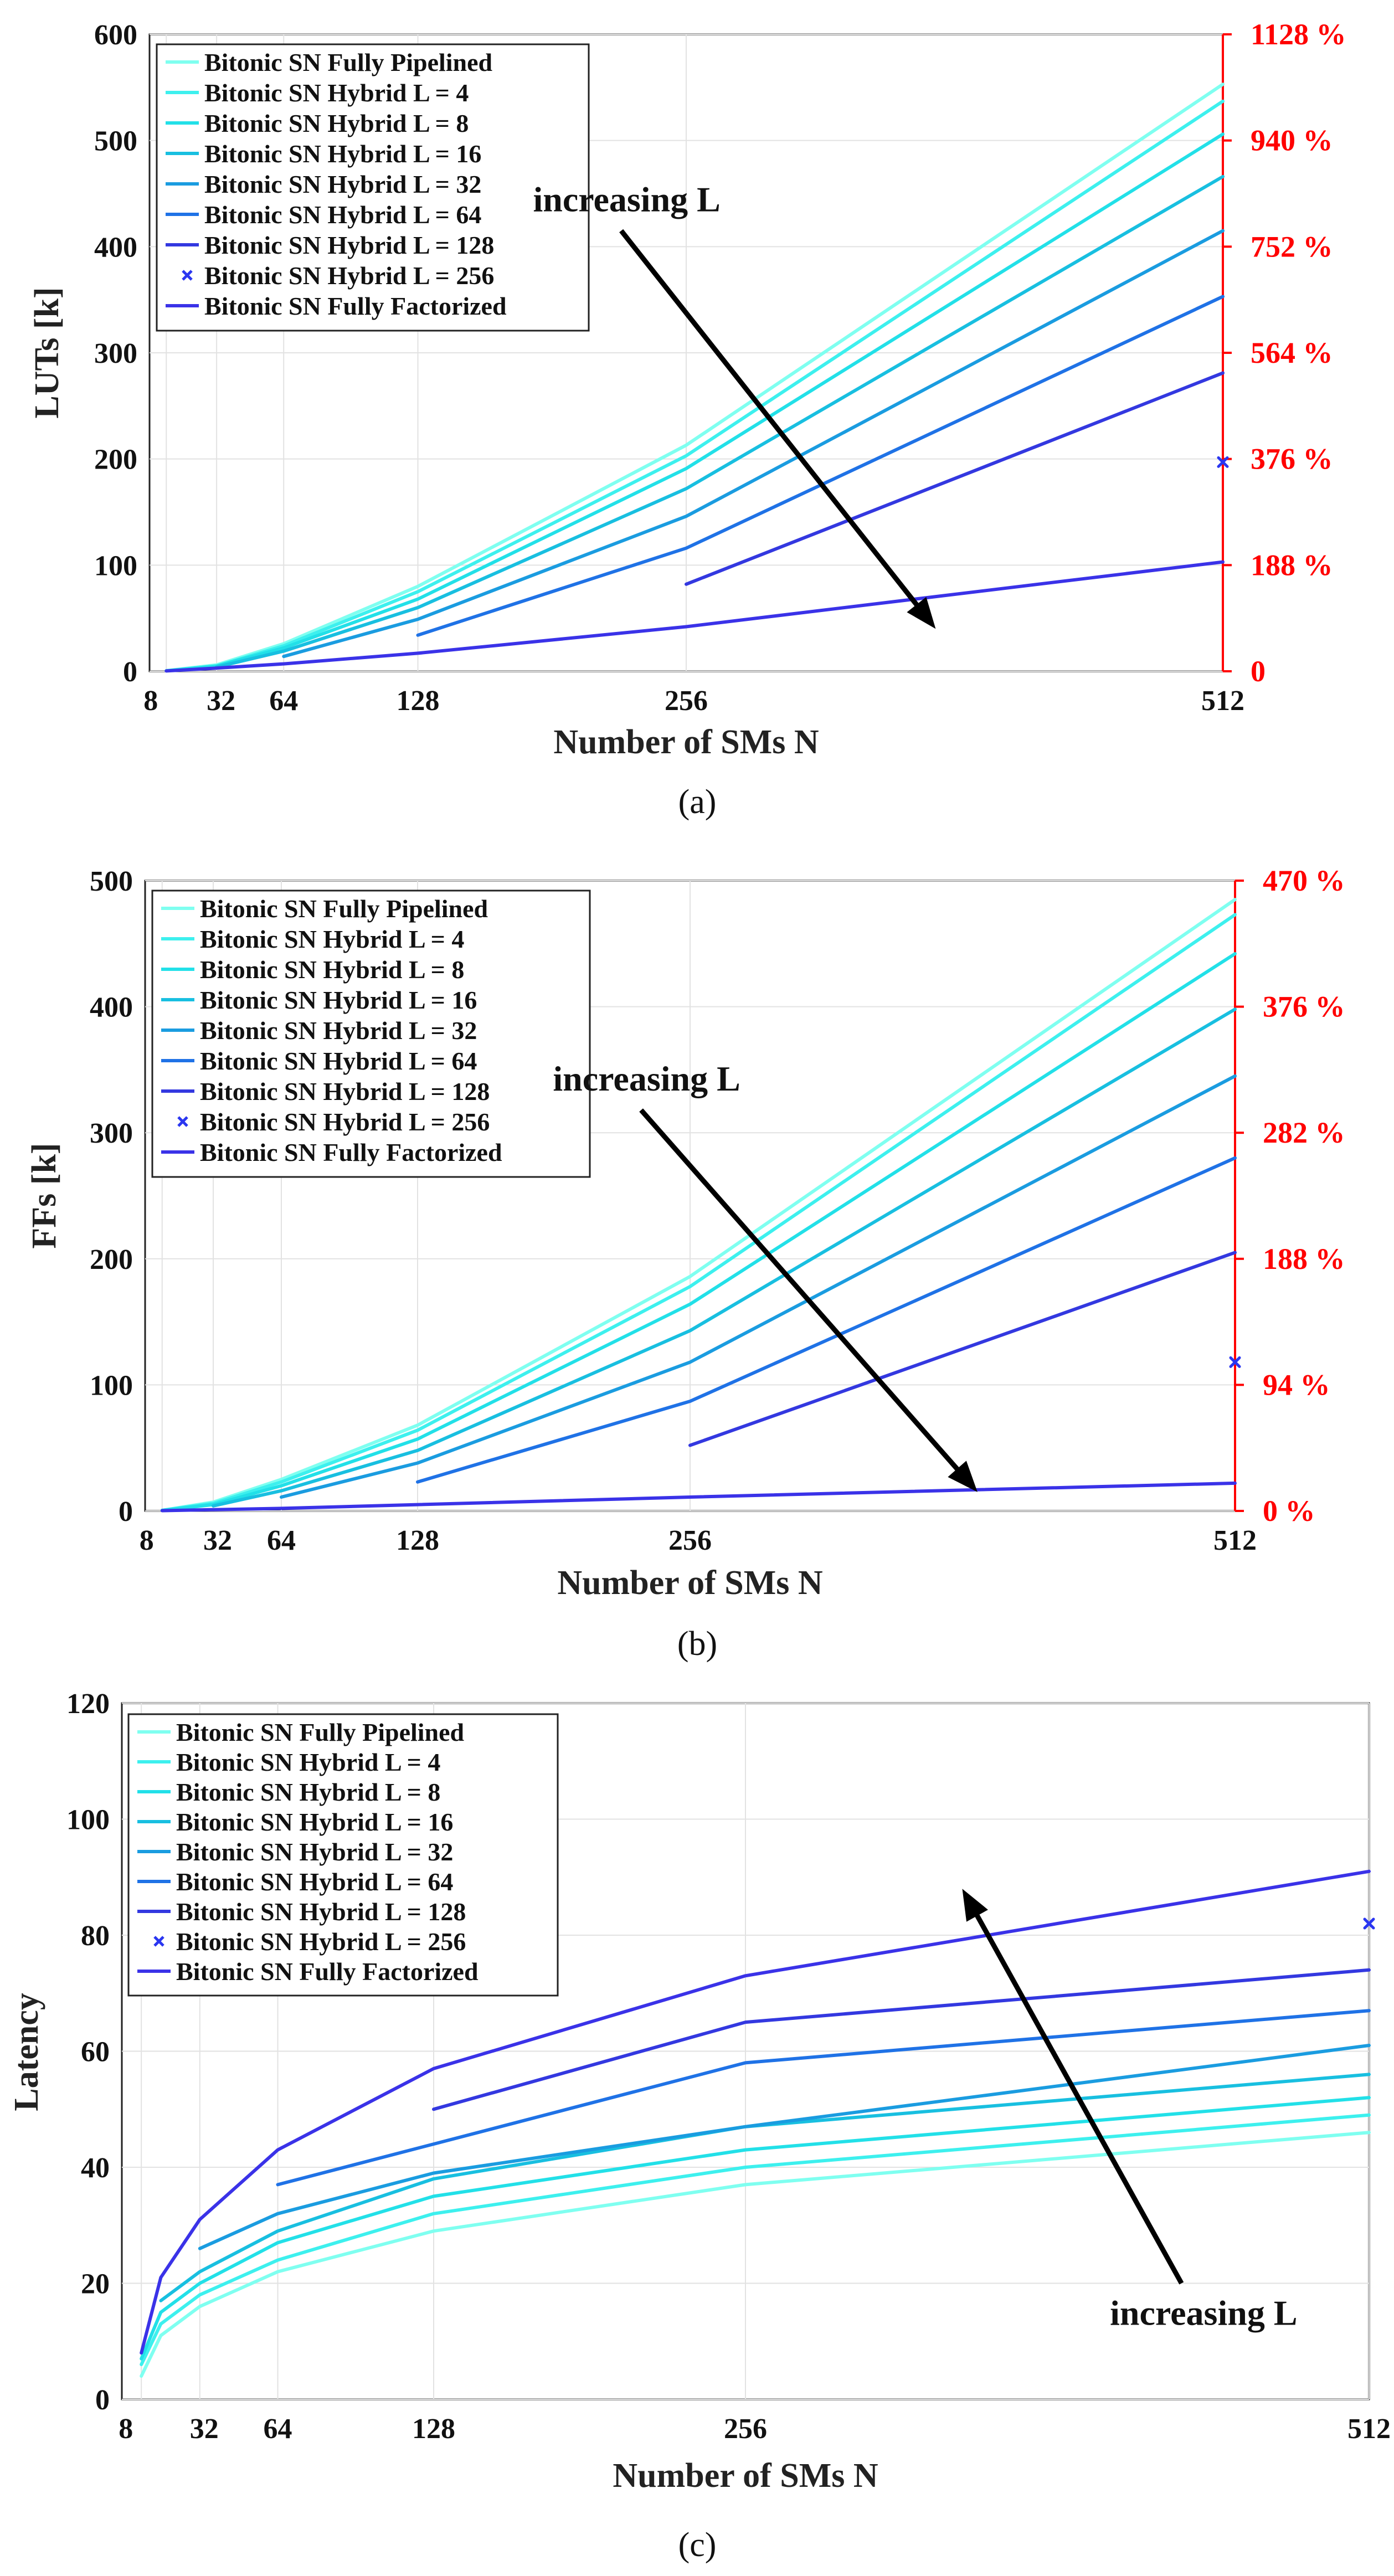  I want to click on caption-b: (b), so click(697, 1644).